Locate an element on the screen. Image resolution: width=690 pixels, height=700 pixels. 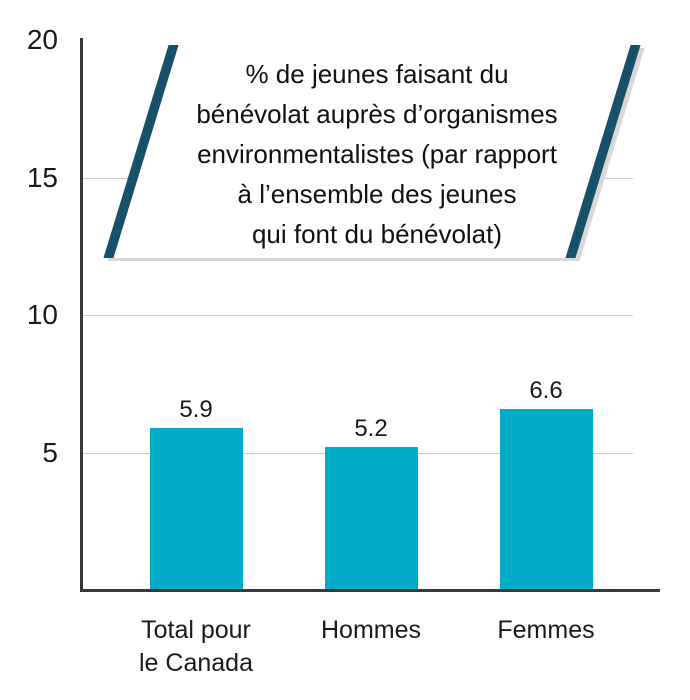
y-tick-label-5: 5 is located at coordinates (50, 452).